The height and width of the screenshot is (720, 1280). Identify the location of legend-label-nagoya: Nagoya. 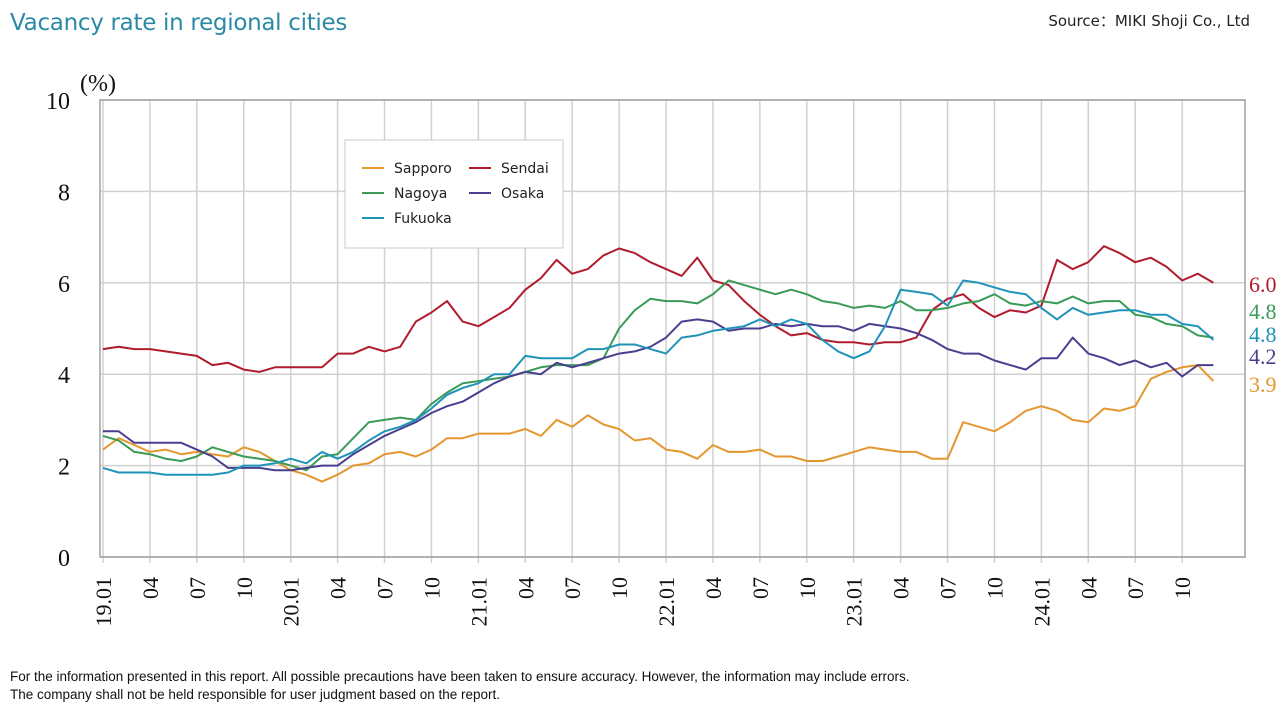
(420, 194).